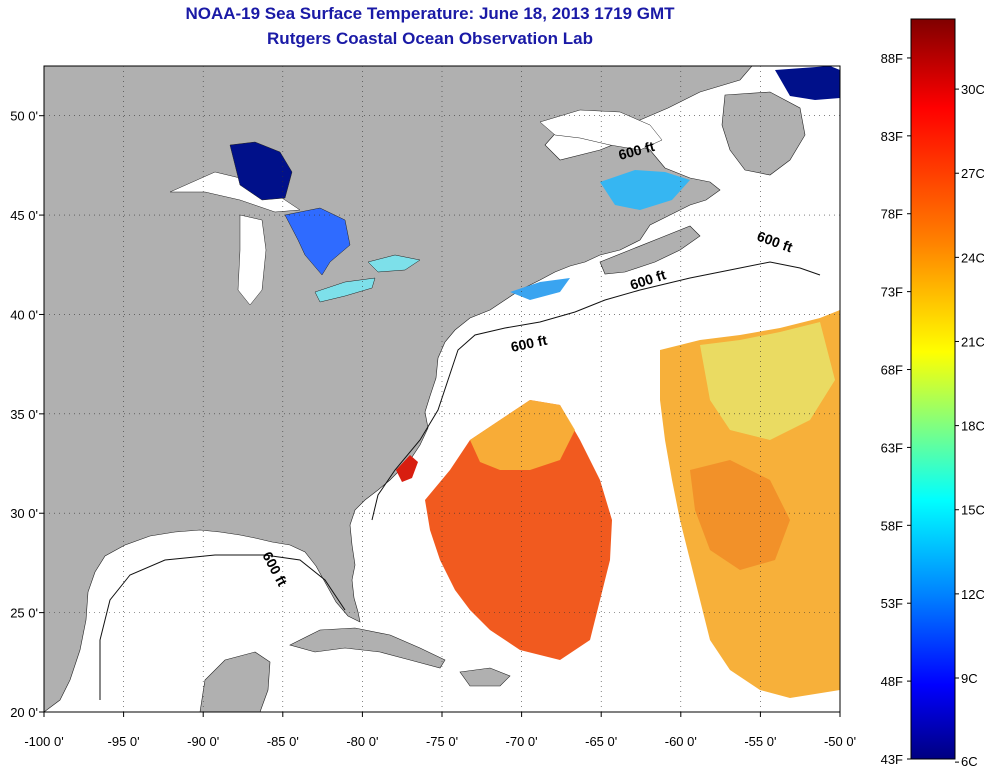 This screenshot has height=770, width=984. Describe the element at coordinates (681, 741) in the screenshot. I see `lon-tick-label: -60 0'` at that location.